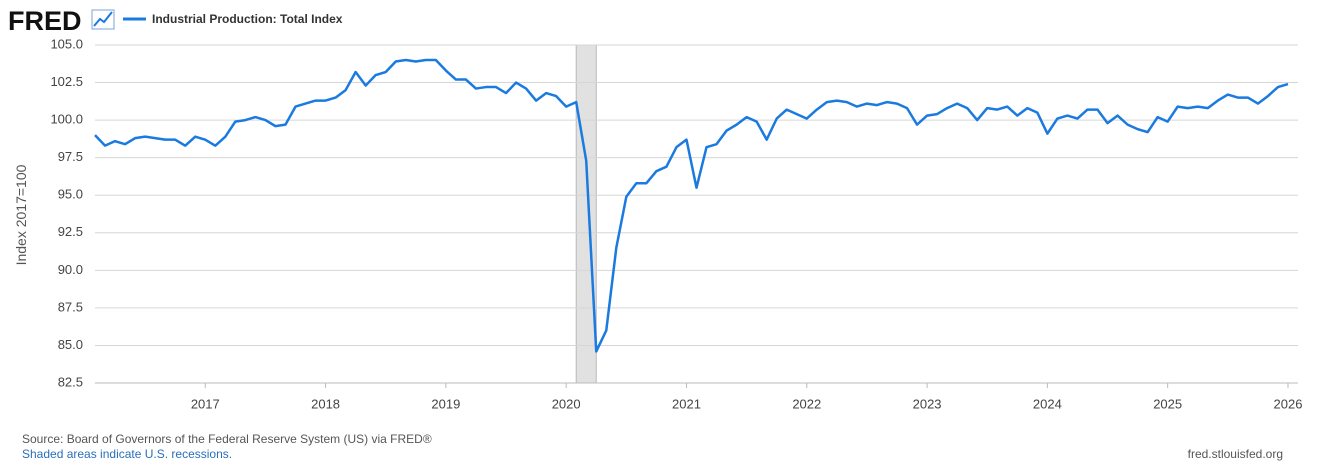 This screenshot has height=465, width=1319. I want to click on logo-icon, so click(103, 19).